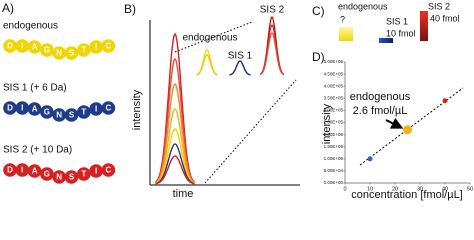 This screenshot has height=240, width=474. Describe the element at coordinates (380, 97) in the screenshot. I see `annotation: endogenous` at that location.